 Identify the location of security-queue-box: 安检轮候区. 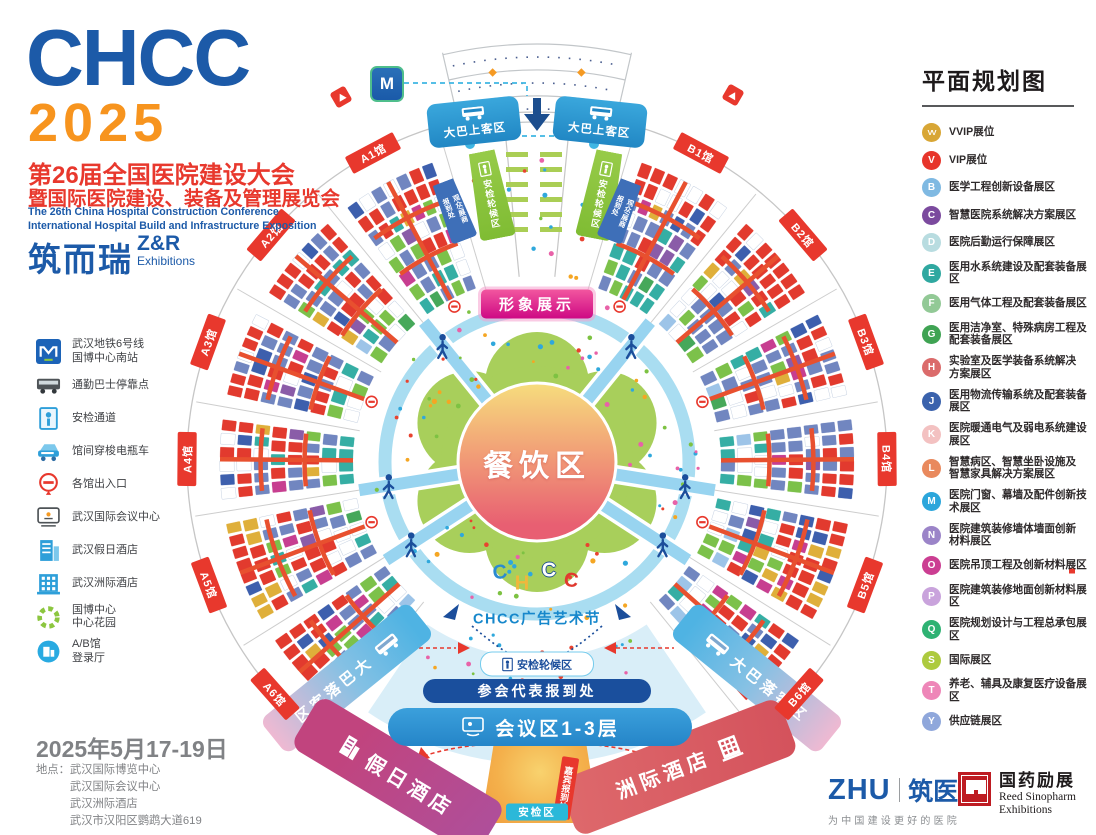
(537, 664).